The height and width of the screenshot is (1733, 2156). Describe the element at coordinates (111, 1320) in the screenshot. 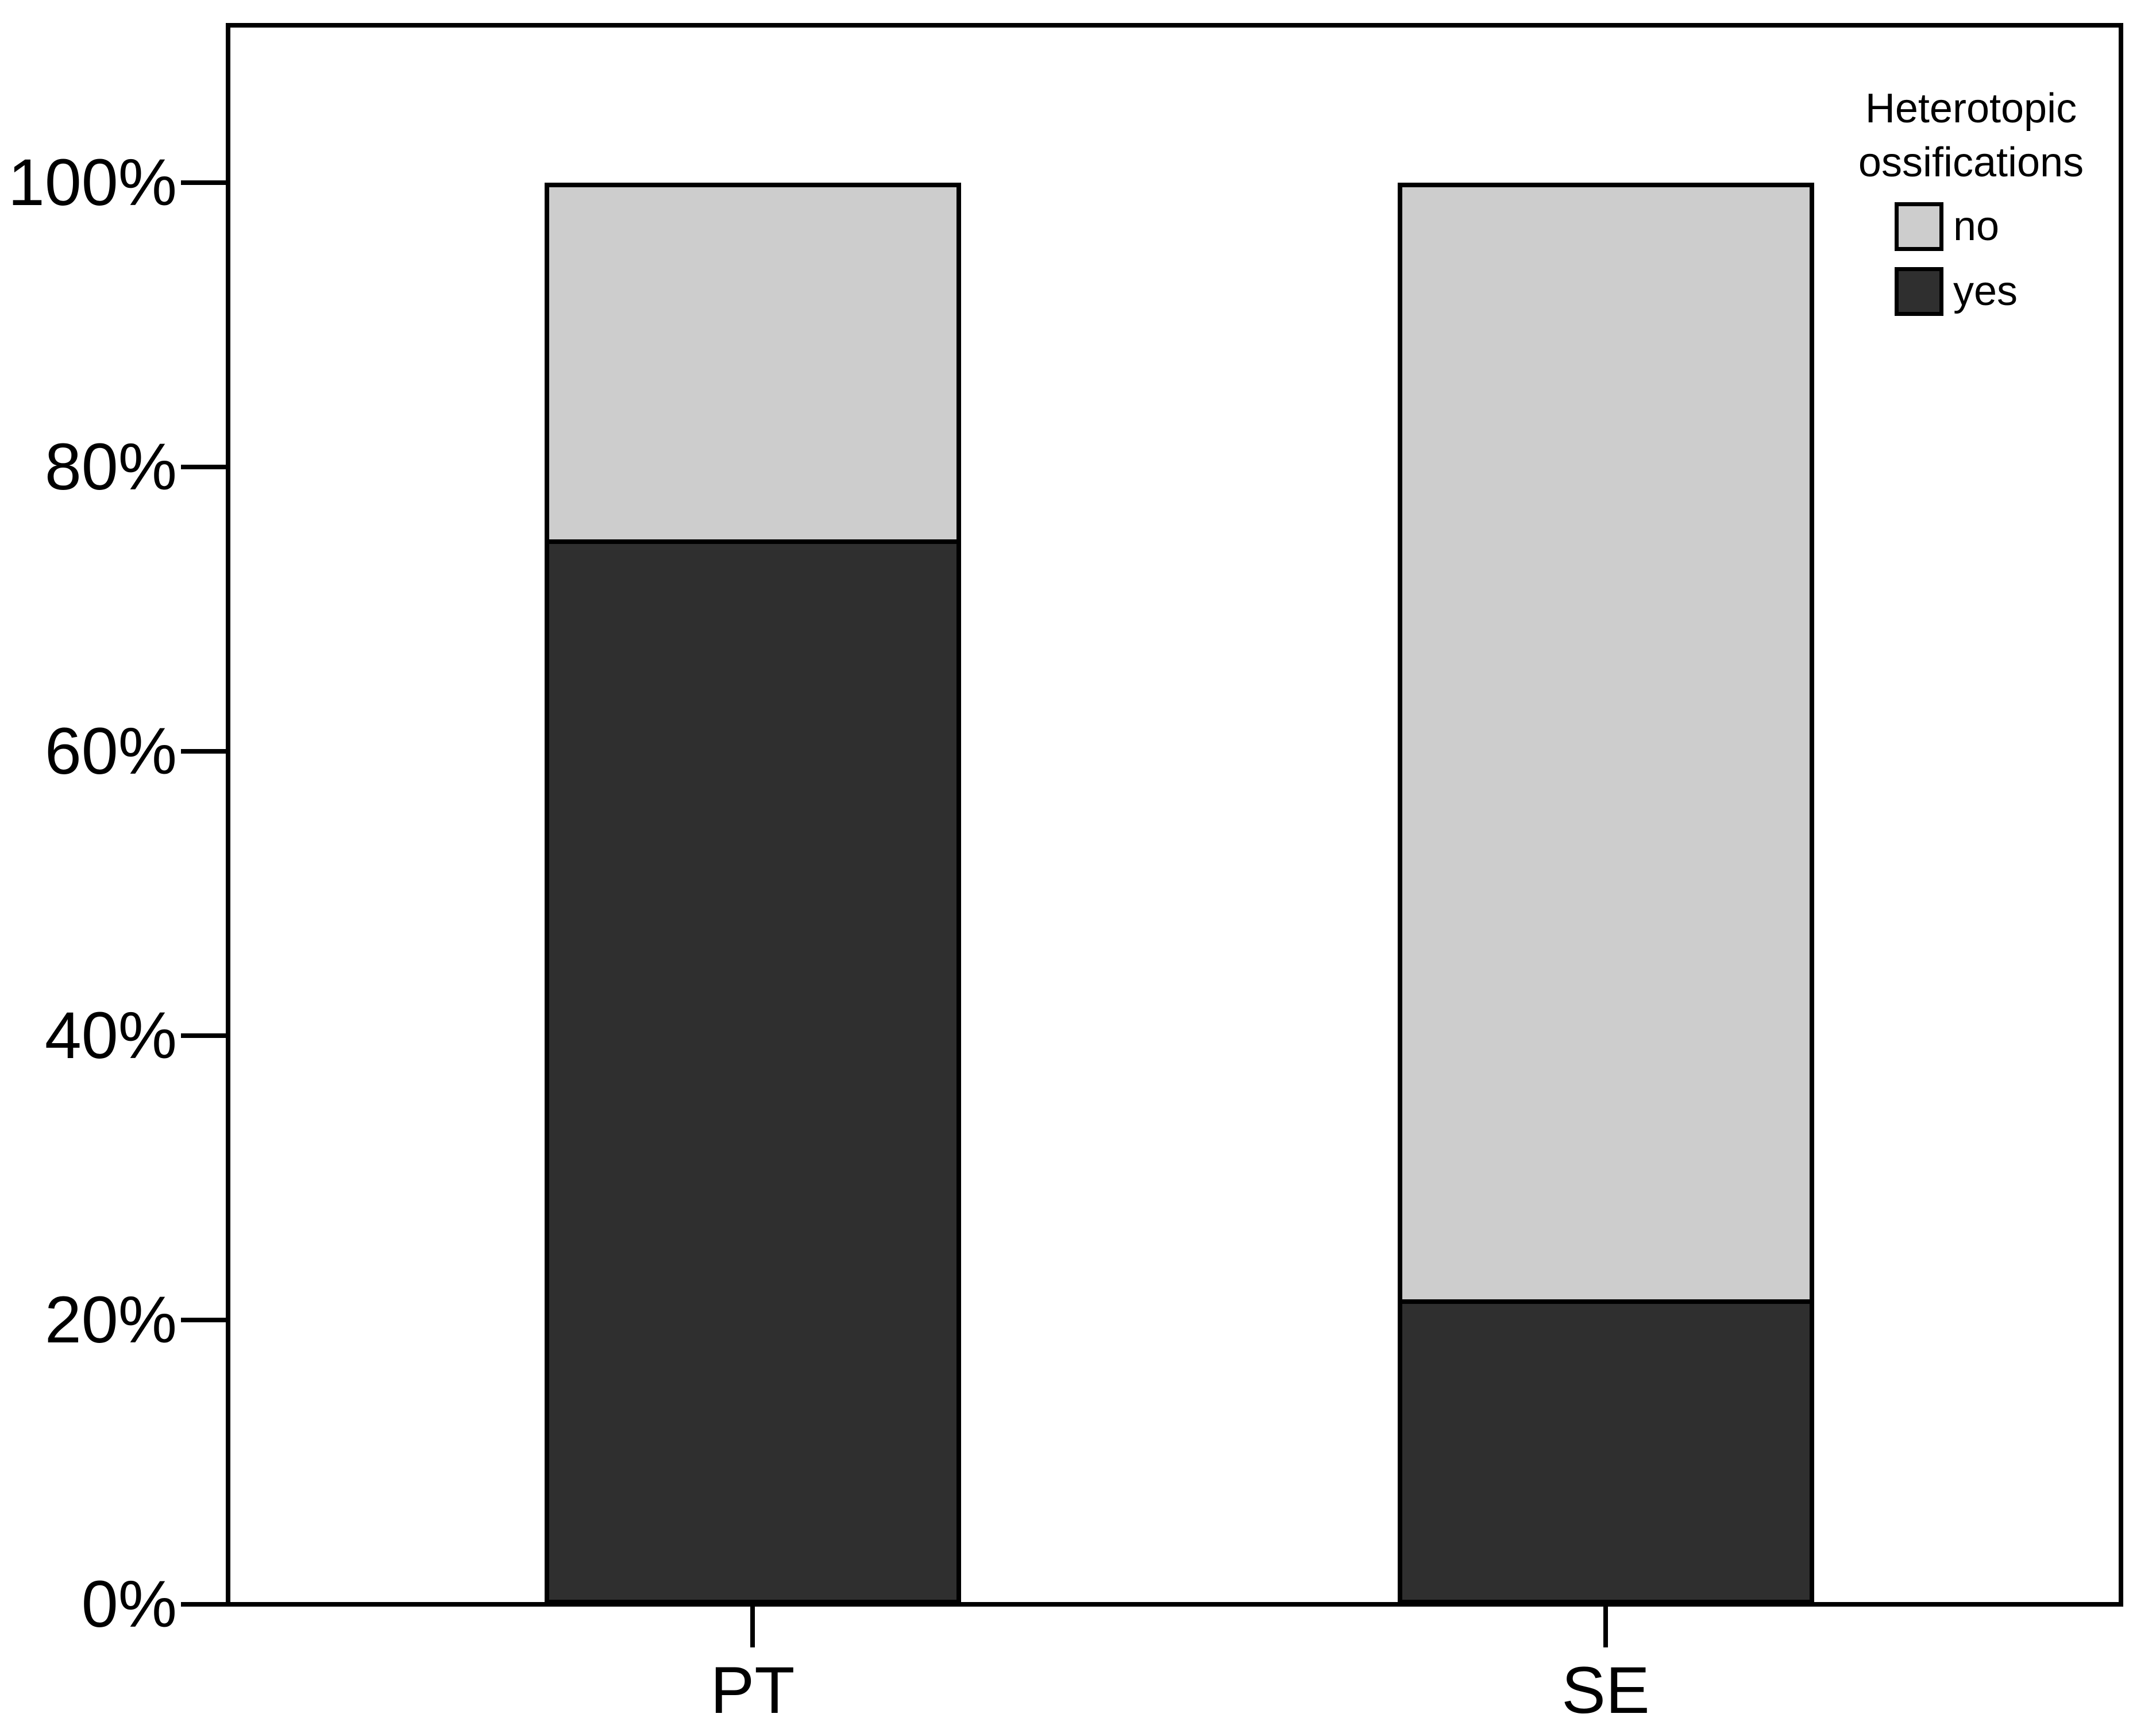

I see `y-axis-tick-label: 20%` at that location.